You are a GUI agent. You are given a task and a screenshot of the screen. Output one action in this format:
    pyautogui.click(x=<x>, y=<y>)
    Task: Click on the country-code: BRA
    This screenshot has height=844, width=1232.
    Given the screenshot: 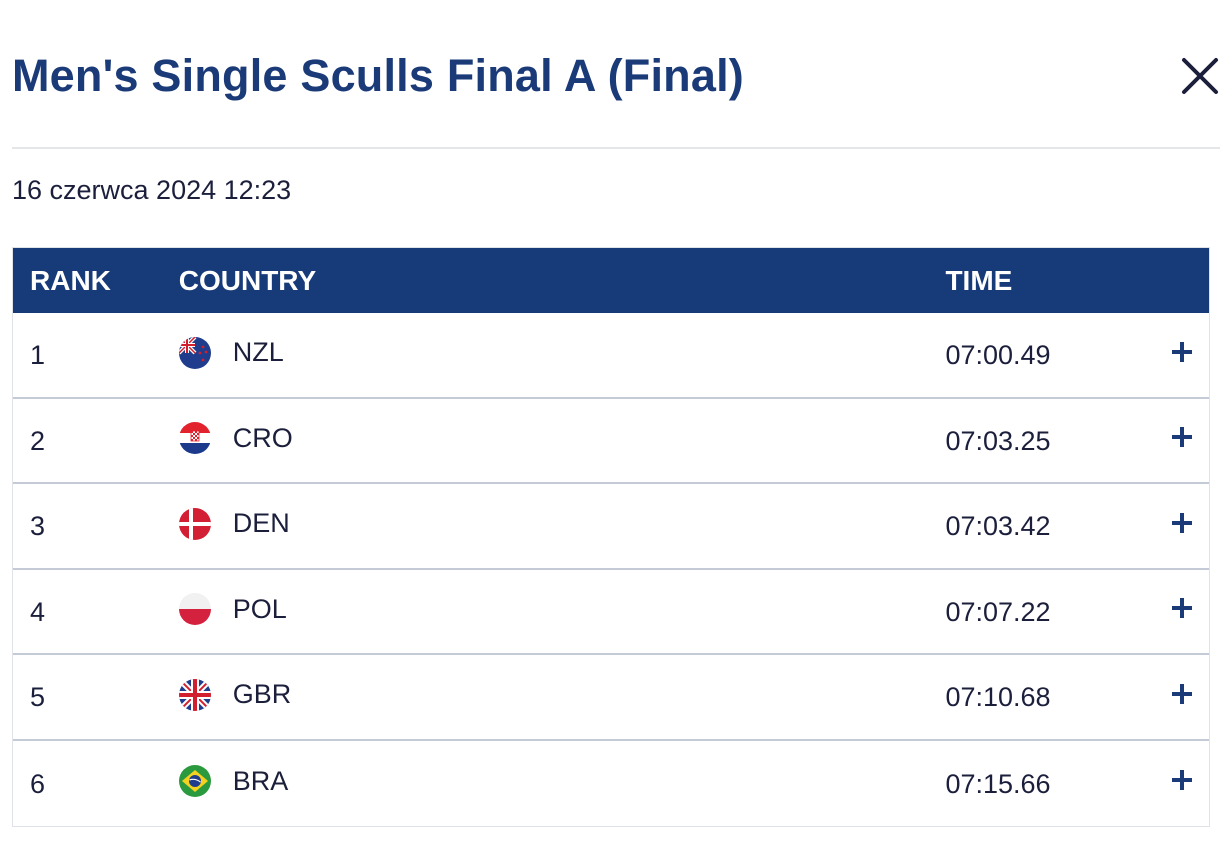 What is the action you would take?
    pyautogui.click(x=260, y=780)
    